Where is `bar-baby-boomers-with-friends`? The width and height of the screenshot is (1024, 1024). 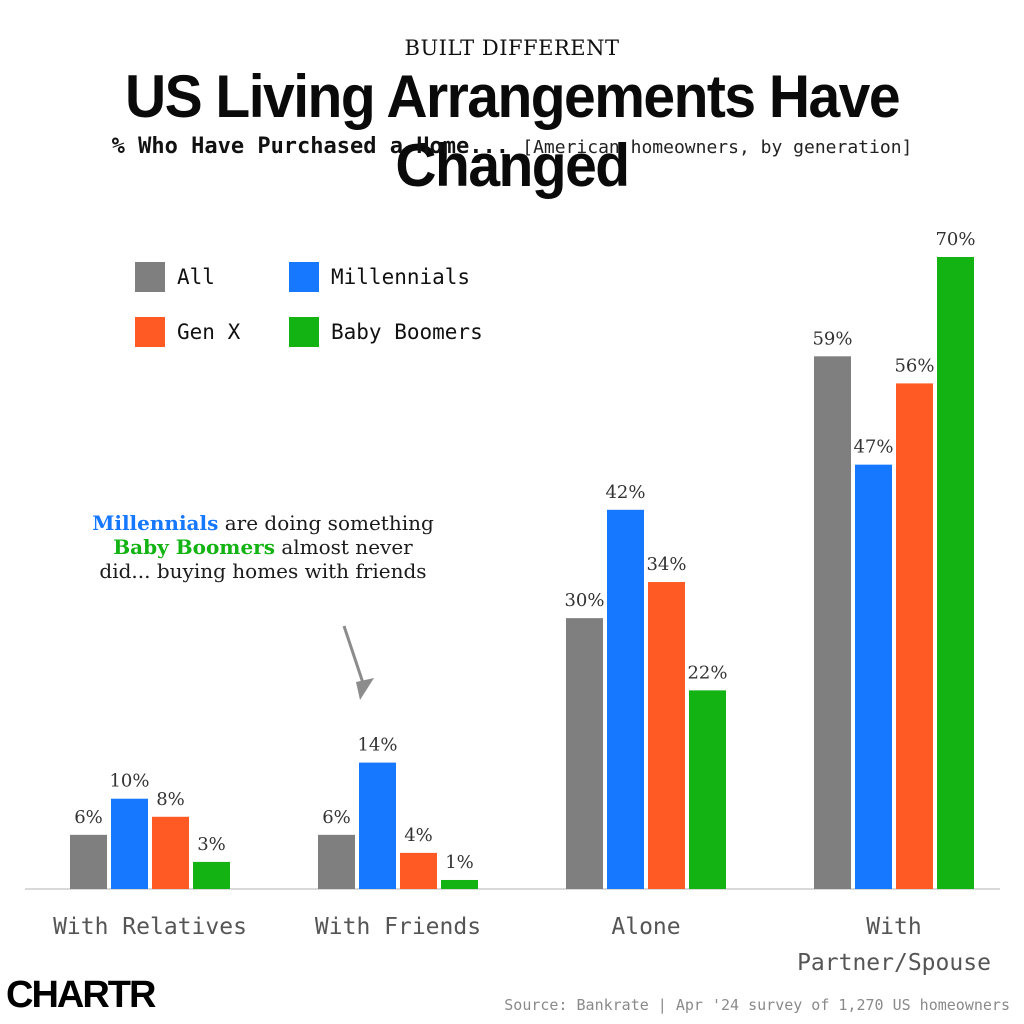
bar-baby-boomers-with-friends is located at coordinates (459, 884).